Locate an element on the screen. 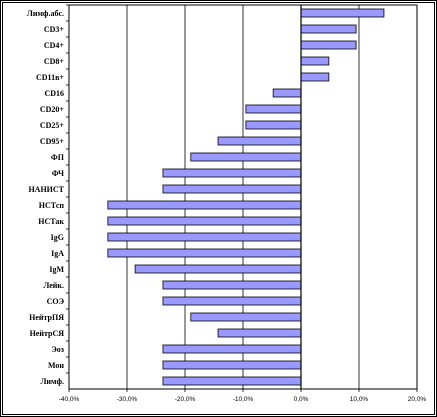 The width and height of the screenshot is (437, 417). category-label: CD11в+ is located at coordinates (50, 77).